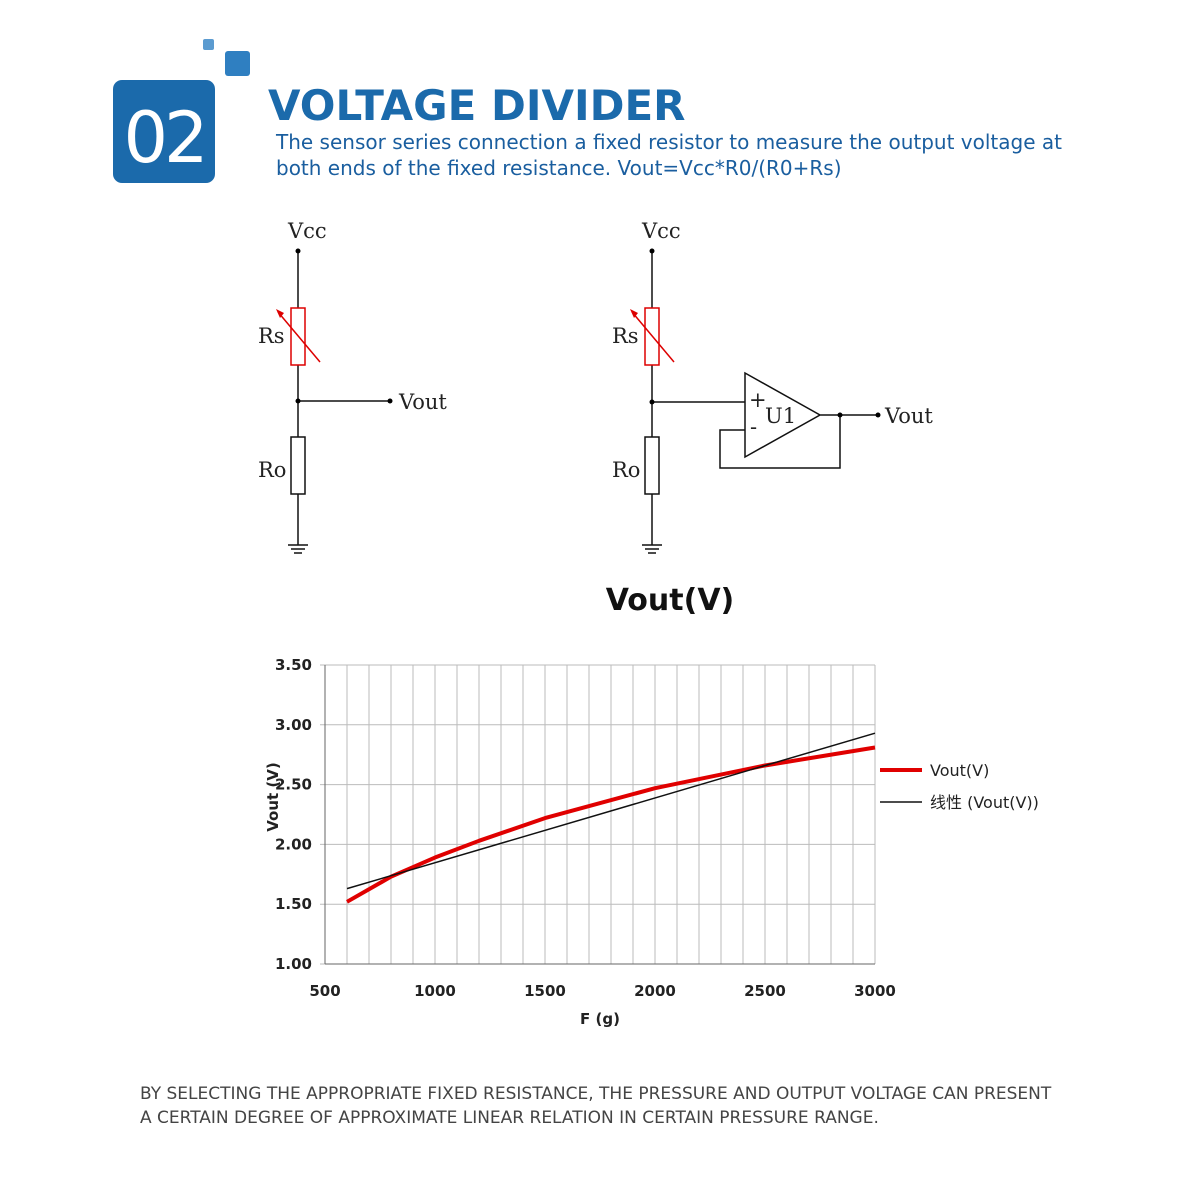  Describe the element at coordinates (435, 991) in the screenshot. I see `x-tick-label: 1000` at that location.